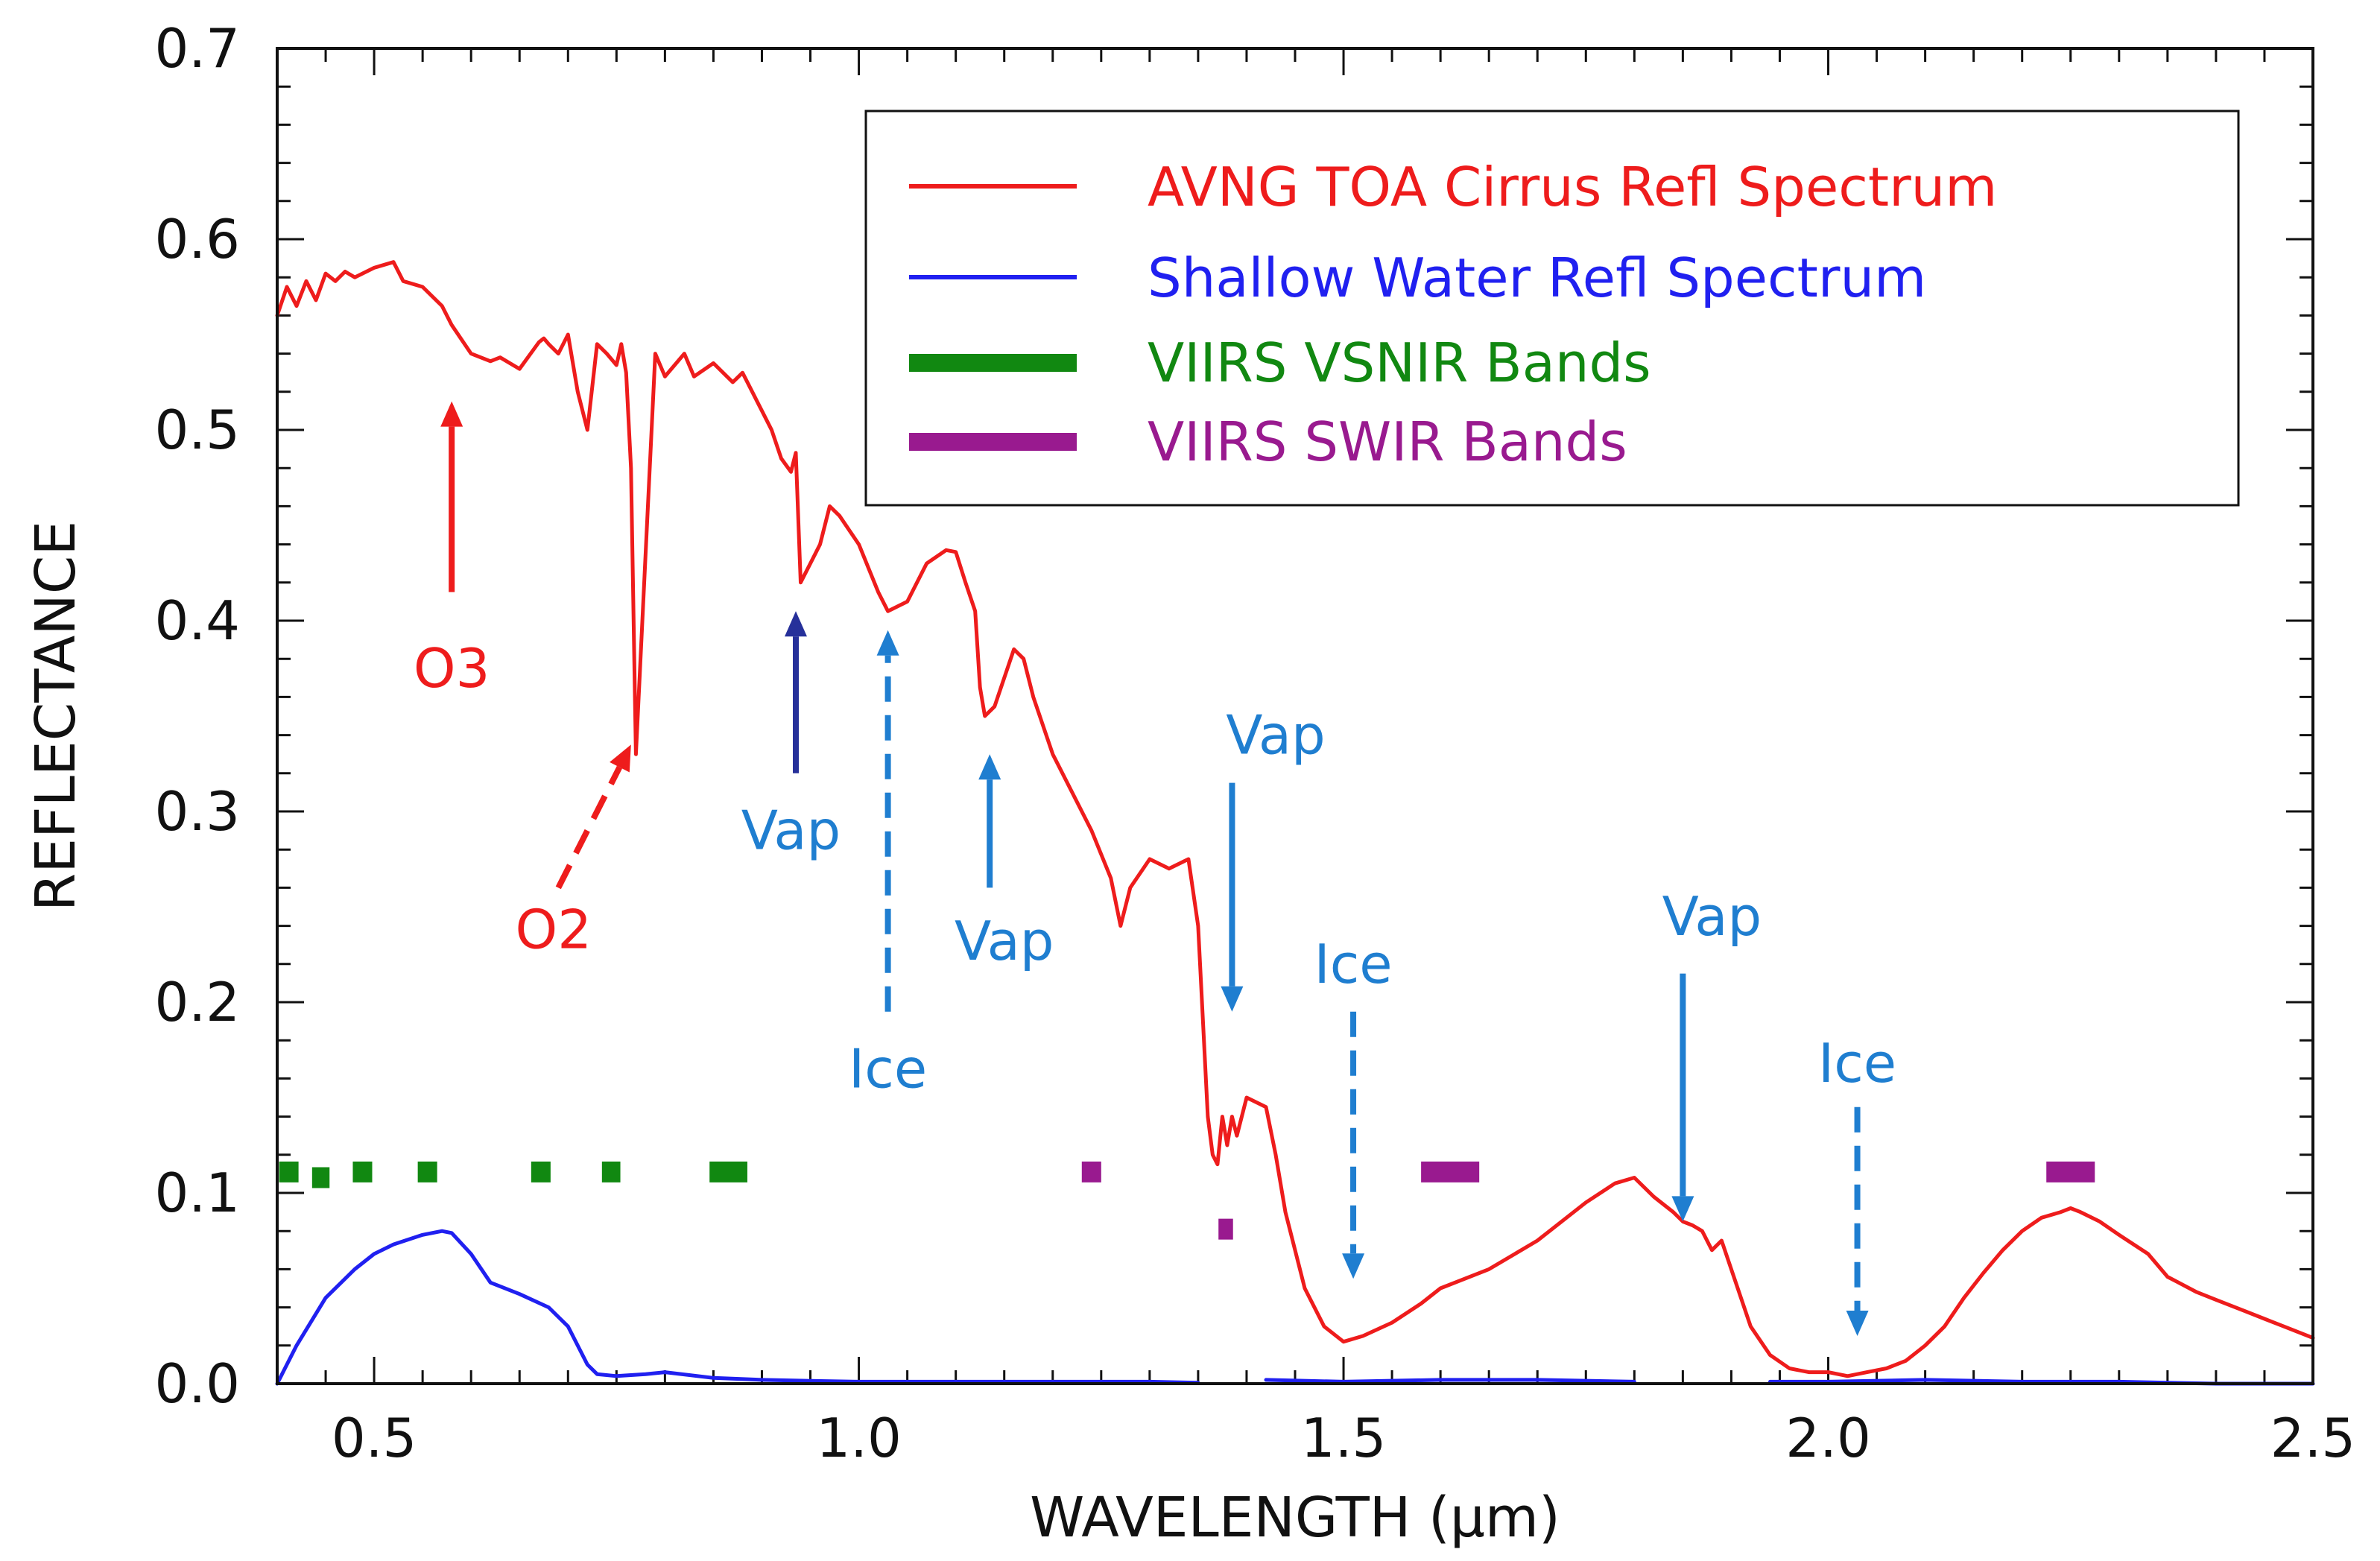 The image size is (2380, 1561). I want to click on y-tick-labels: 0.0 0.1 0.2 0.3 0.4 0.5 0.6 0.7, so click(197, 716).